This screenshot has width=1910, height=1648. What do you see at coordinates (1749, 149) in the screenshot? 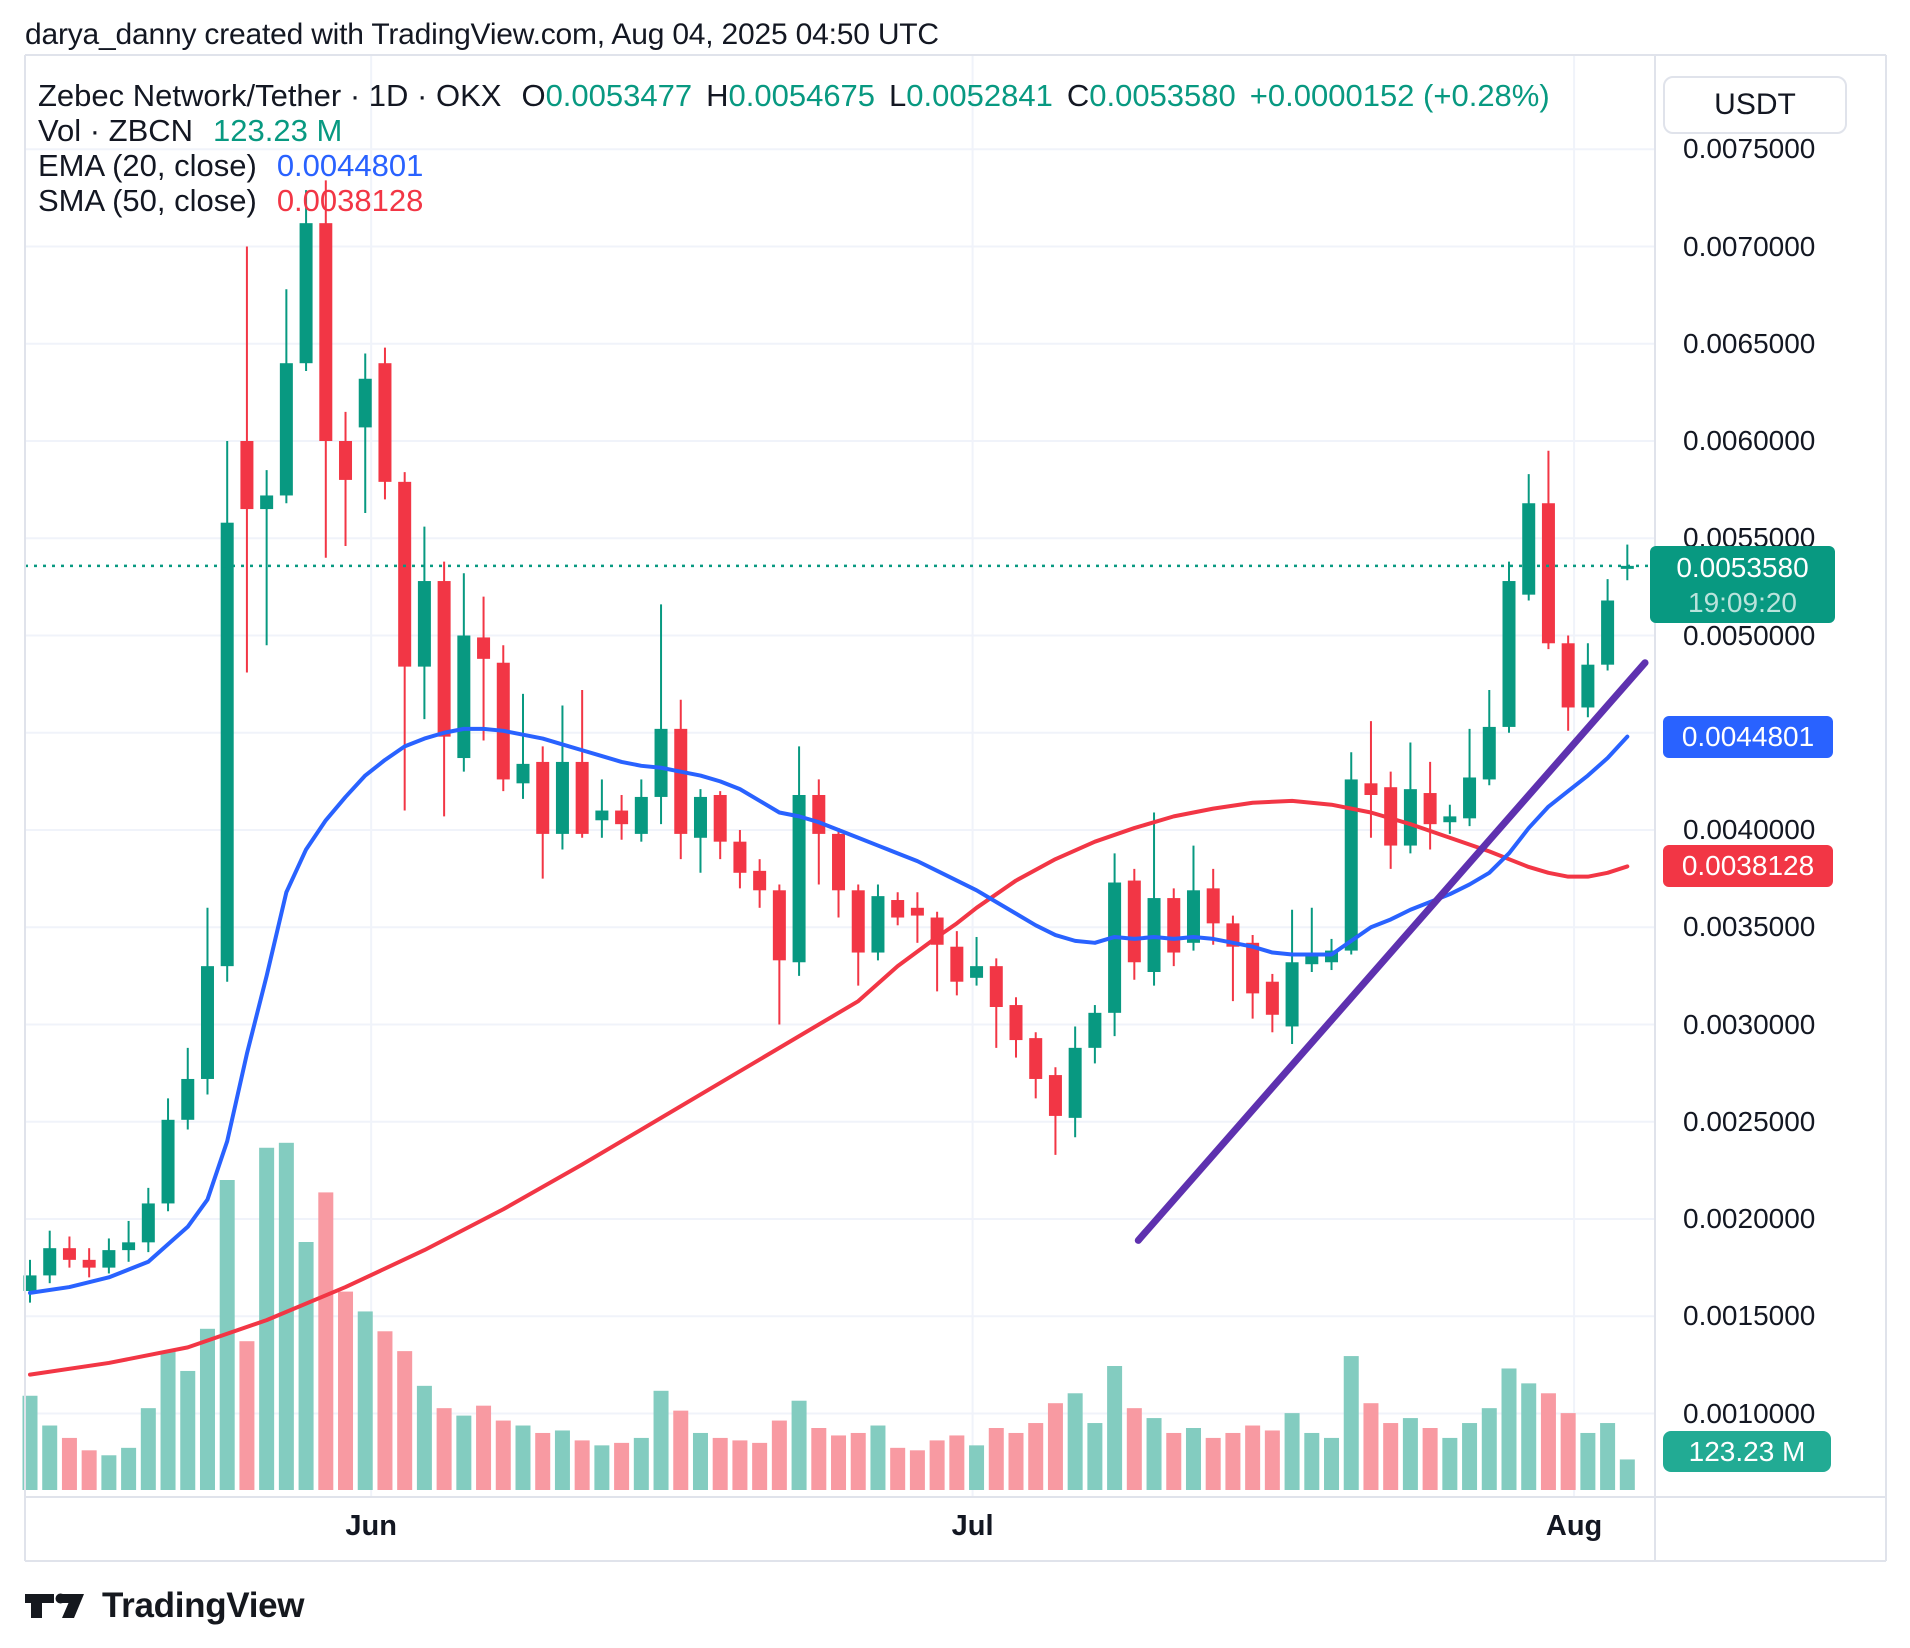
I see `price-axis-label: 0.0075000` at bounding box center [1749, 149].